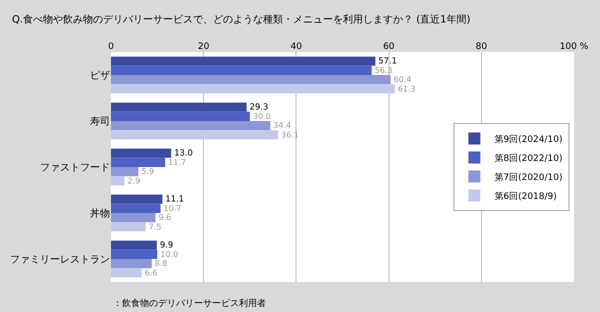 The image size is (600, 312). Describe the element at coordinates (151, 273) in the screenshot. I see `data-label: 6.6` at that location.